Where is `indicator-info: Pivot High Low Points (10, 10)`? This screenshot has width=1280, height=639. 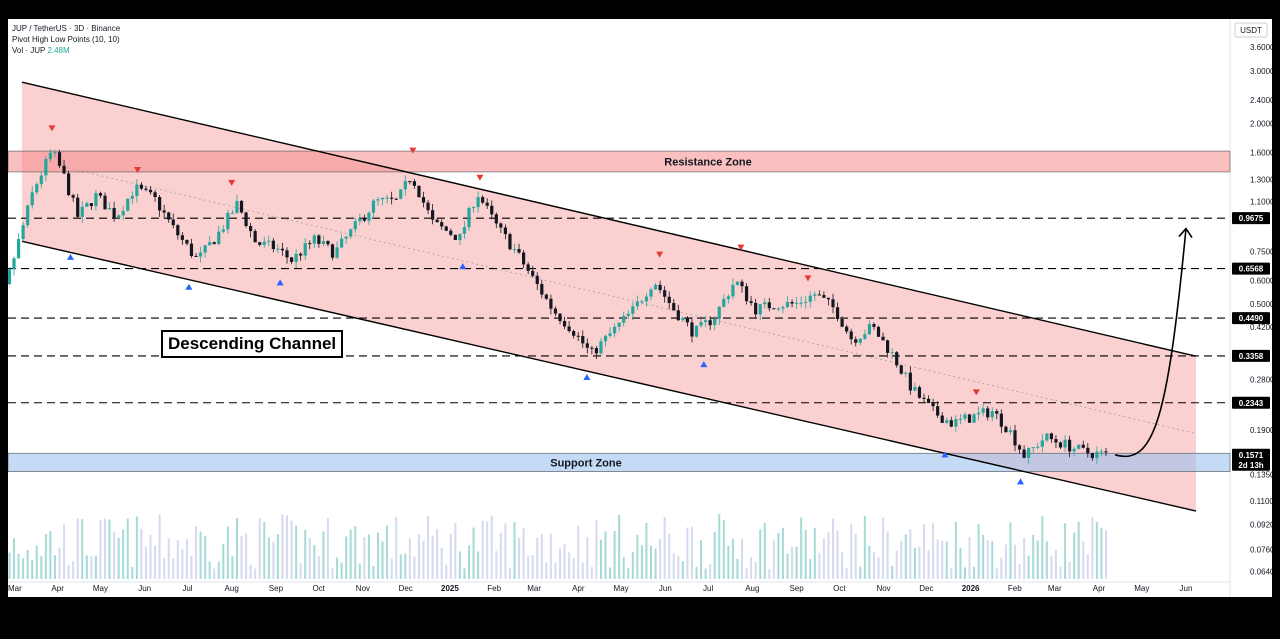
indicator-info: Pivot High Low Points (10, 10) is located at coordinates (66, 39).